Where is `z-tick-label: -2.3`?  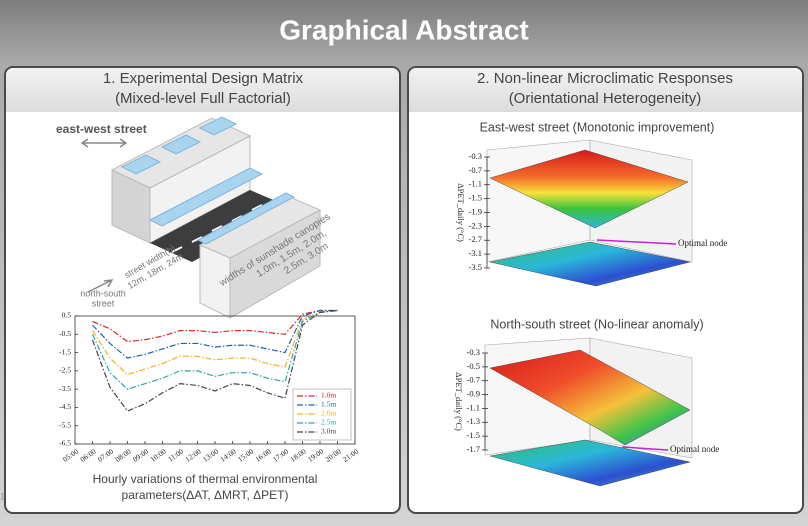 z-tick-label: -2.3 is located at coordinates (475, 225).